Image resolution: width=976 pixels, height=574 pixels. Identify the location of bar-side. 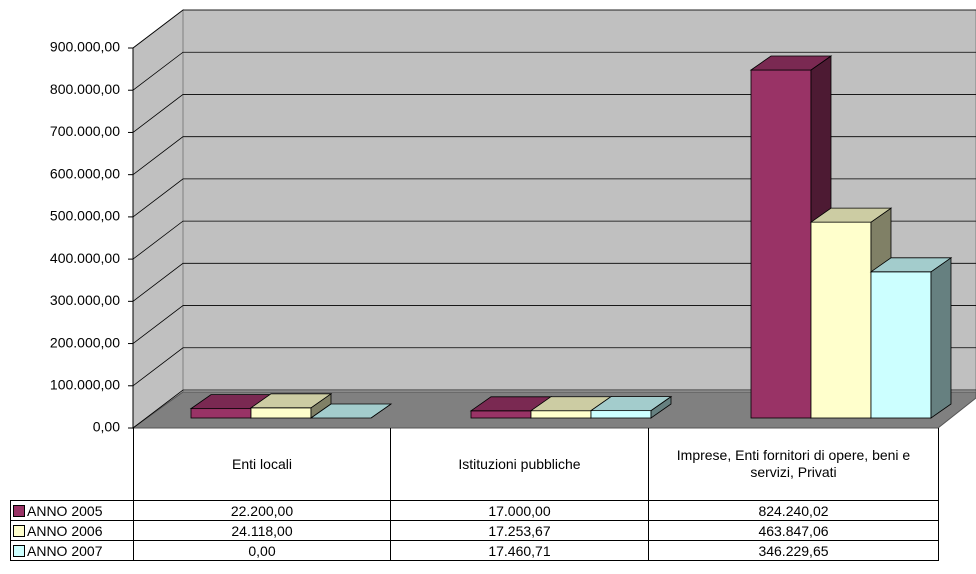
(941, 338).